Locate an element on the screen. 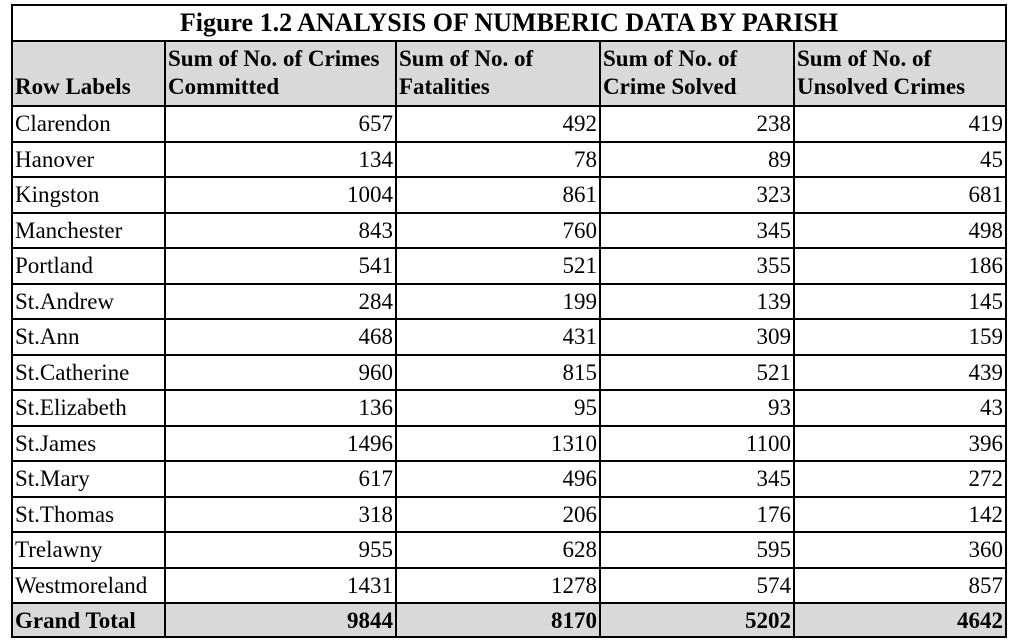 The width and height of the screenshot is (1017, 643). table-row: Manchester 843 760 345 498 is located at coordinates (509, 230).